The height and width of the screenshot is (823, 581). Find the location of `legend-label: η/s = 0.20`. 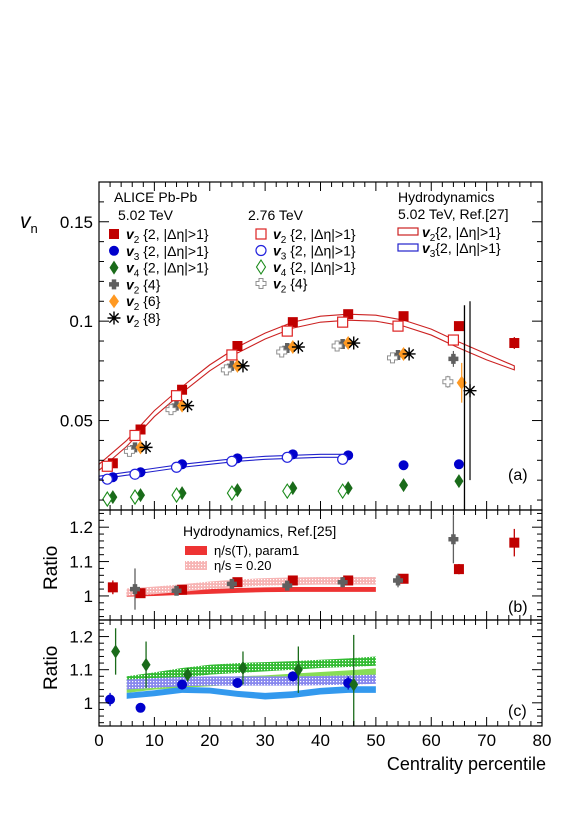

legend-label: η/s = 0.20 is located at coordinates (242, 565).